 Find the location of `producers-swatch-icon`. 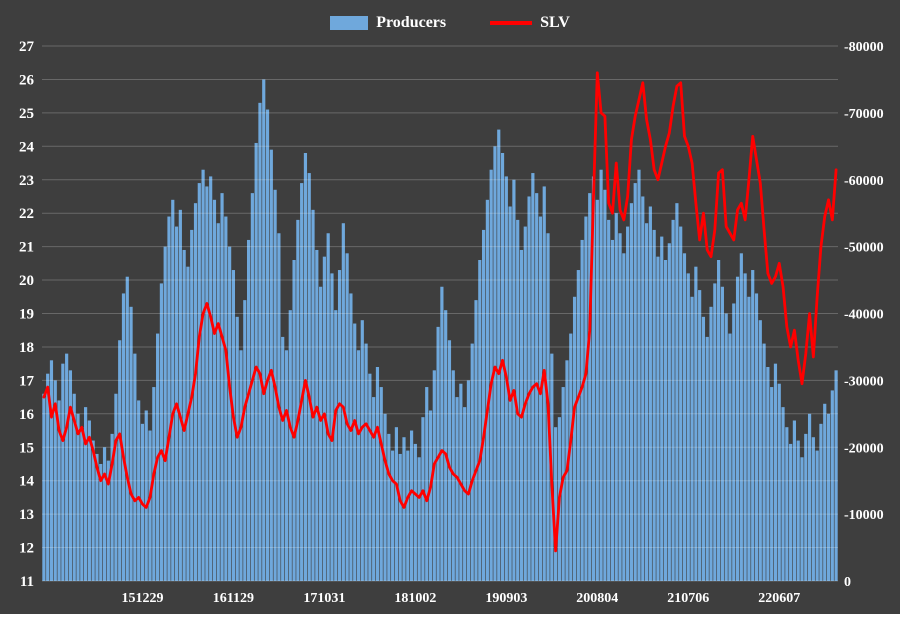

producers-swatch-icon is located at coordinates (349, 23).